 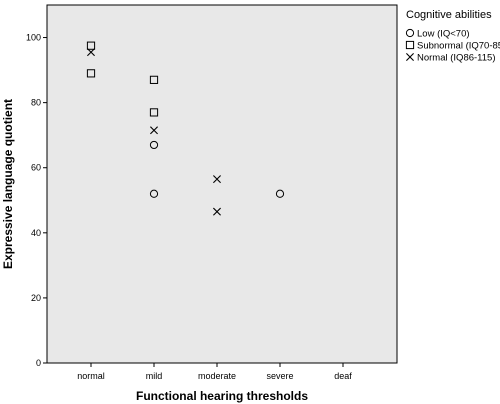 What do you see at coordinates (458, 46) in the screenshot?
I see `legend-label: Subnormal (IQ70-85)` at bounding box center [458, 46].